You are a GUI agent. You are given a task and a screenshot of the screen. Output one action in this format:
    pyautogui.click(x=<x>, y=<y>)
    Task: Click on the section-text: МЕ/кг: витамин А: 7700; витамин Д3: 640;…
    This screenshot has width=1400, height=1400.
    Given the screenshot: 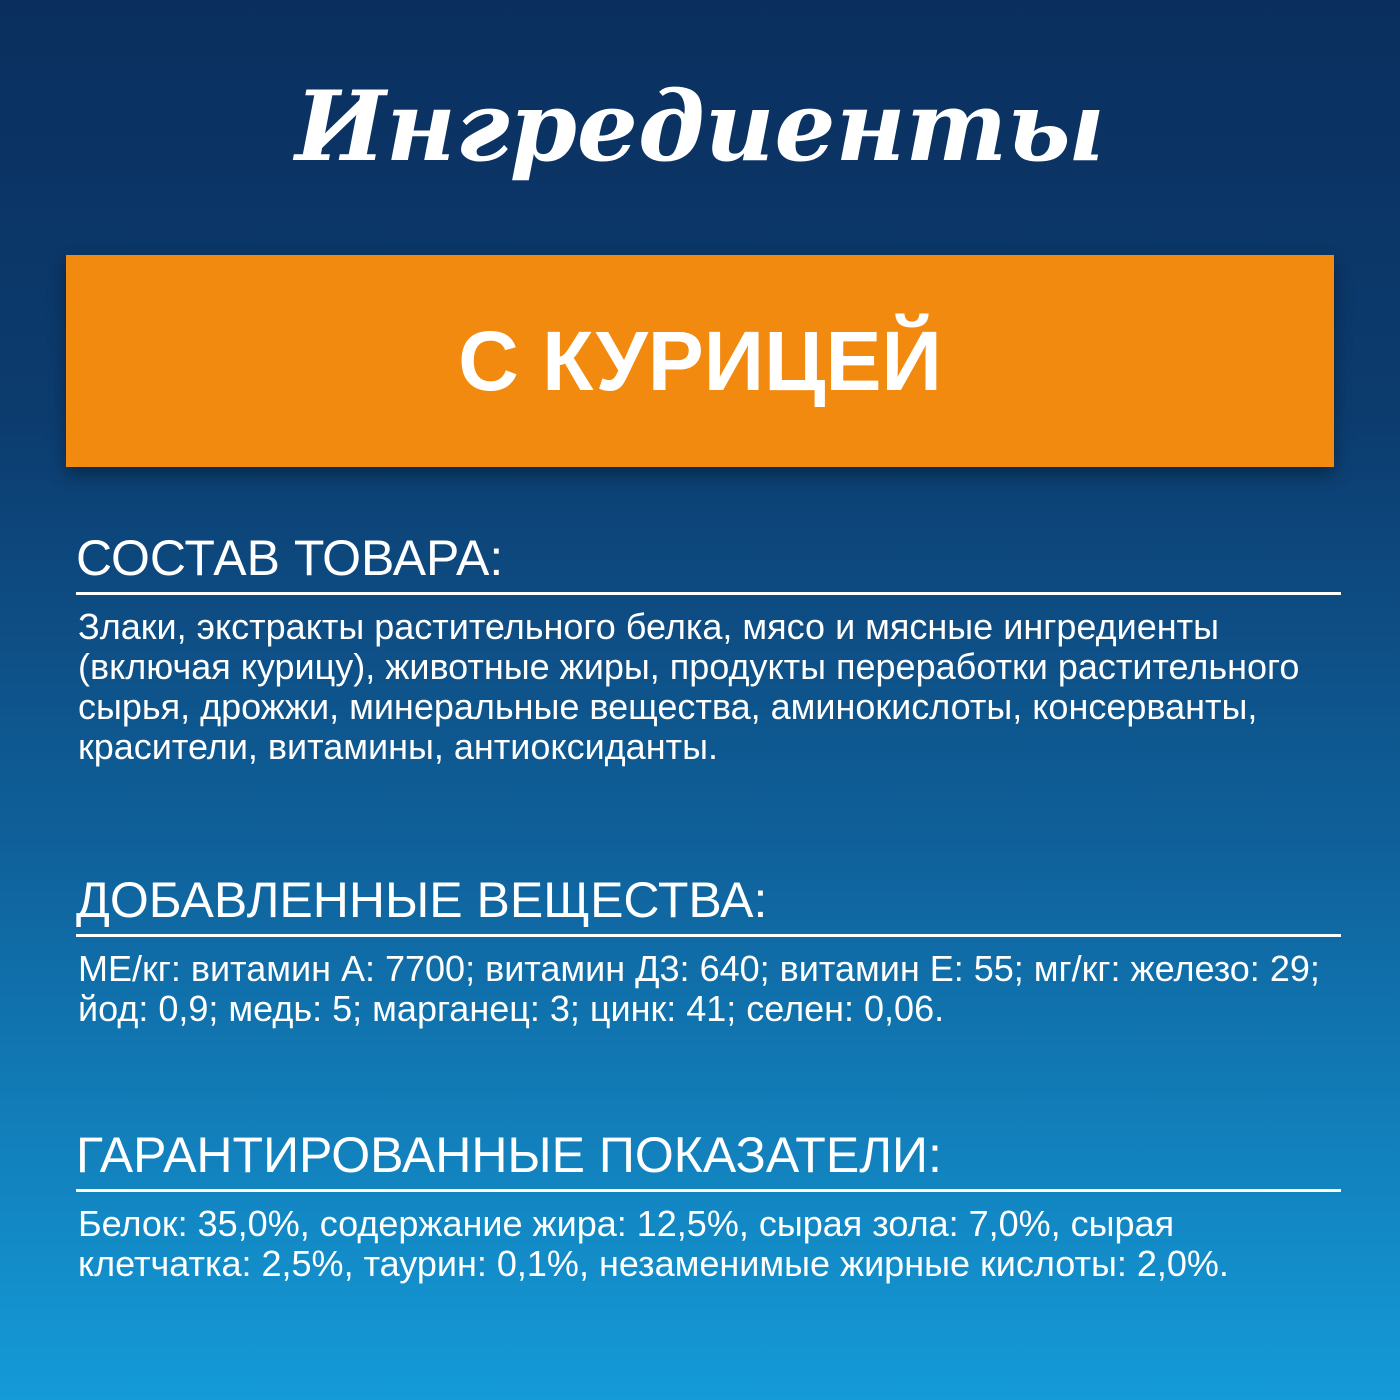 What is the action you would take?
    pyautogui.click(x=699, y=988)
    